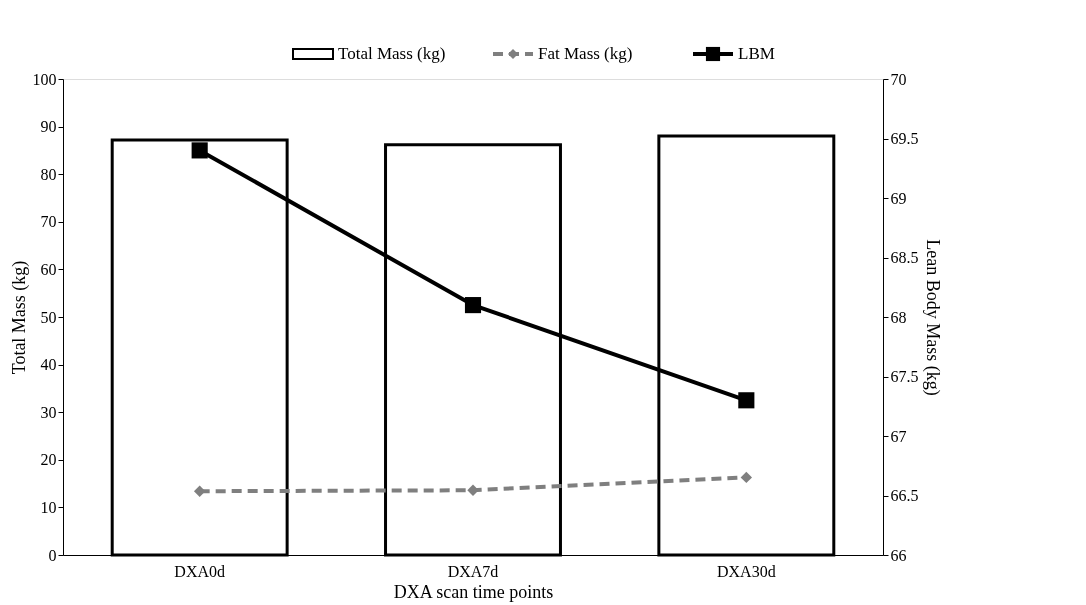  What do you see at coordinates (898, 436) in the screenshot?
I see `y2-tick-label: 67` at bounding box center [898, 436].